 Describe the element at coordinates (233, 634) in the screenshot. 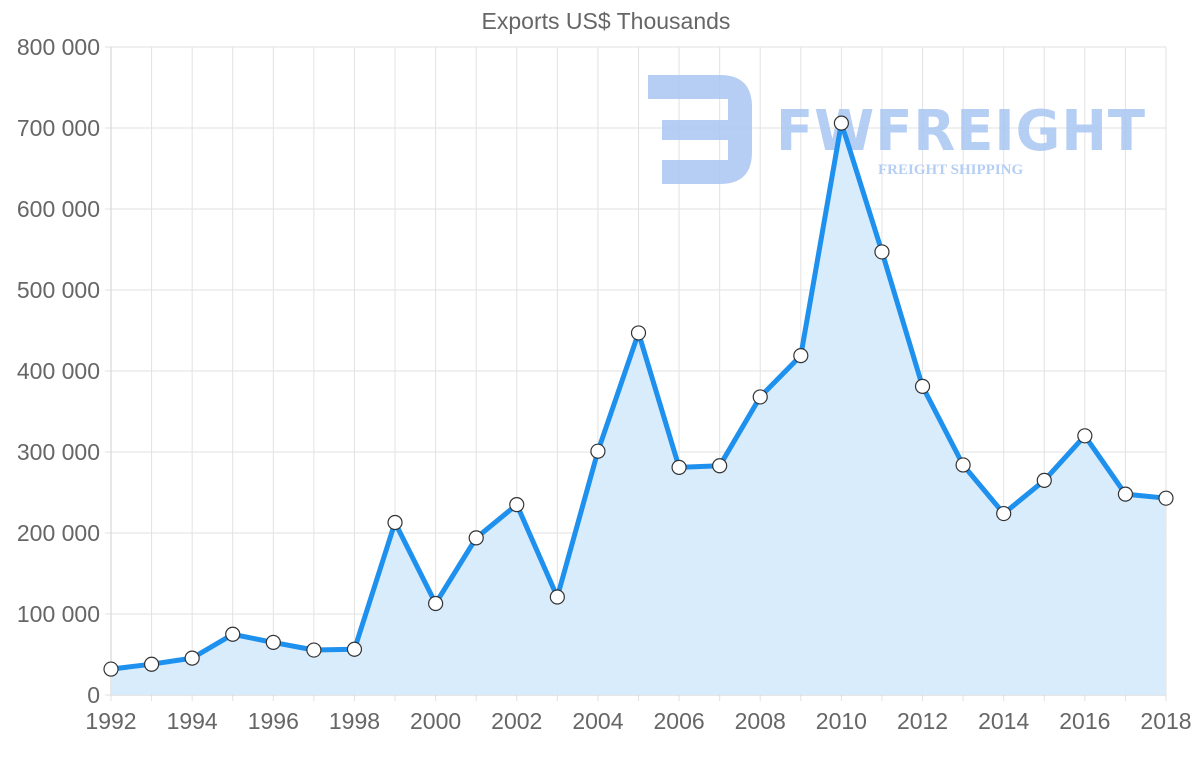

I see `data-point-1995` at that location.